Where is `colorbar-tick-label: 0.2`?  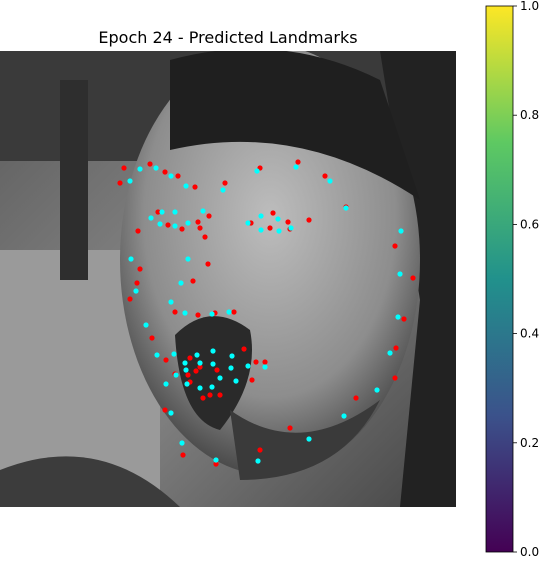 colorbar-tick-label: 0.2 is located at coordinates (529, 443).